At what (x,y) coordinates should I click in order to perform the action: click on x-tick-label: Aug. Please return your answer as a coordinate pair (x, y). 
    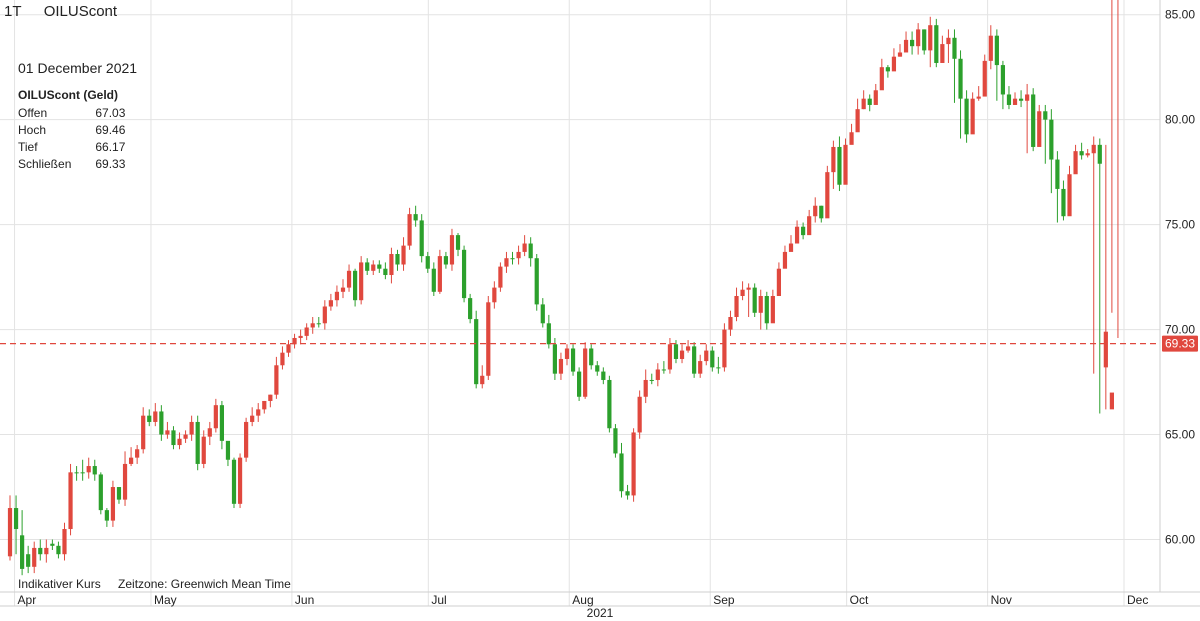
    Looking at the image, I should click on (582, 600).